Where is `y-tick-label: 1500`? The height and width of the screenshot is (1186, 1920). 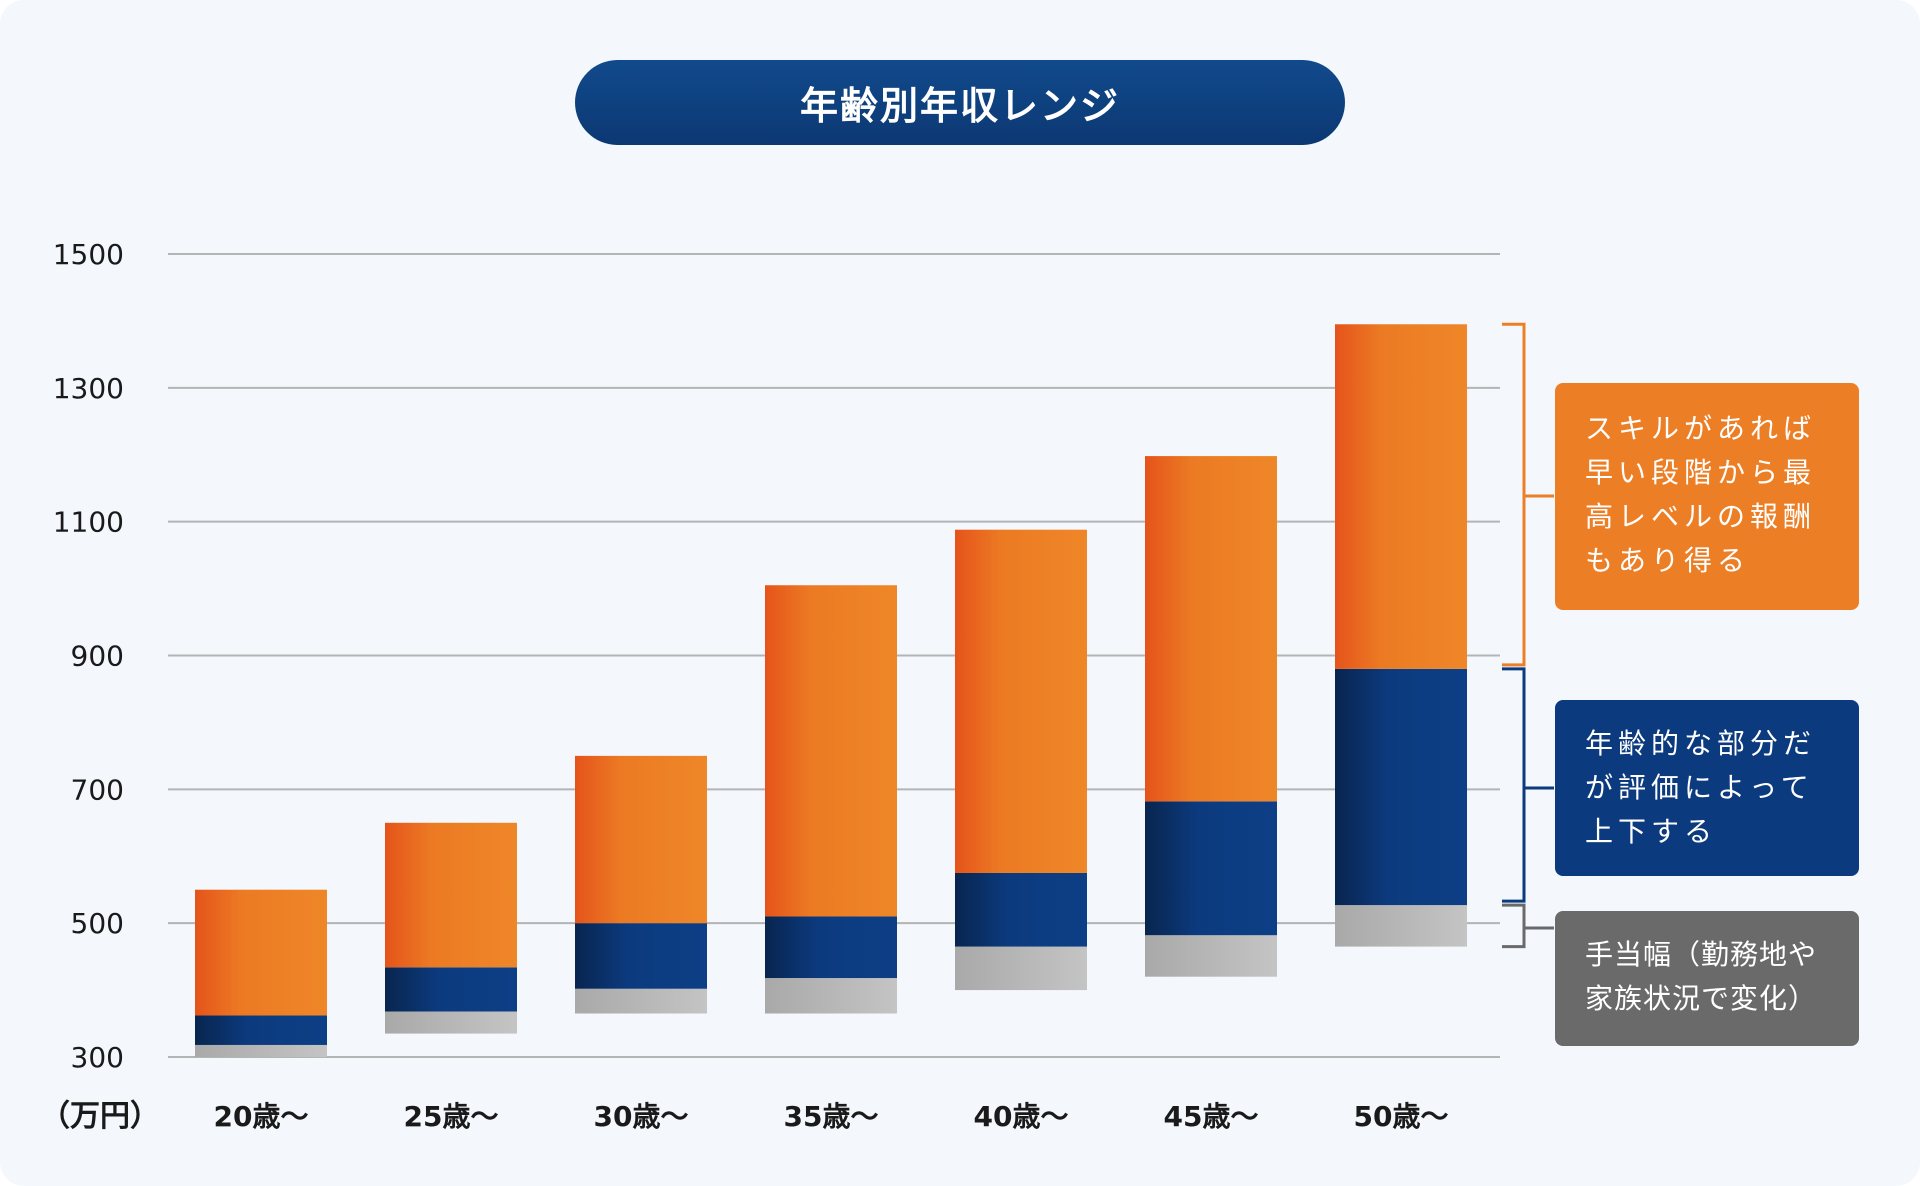 y-tick-label: 1500 is located at coordinates (88, 254).